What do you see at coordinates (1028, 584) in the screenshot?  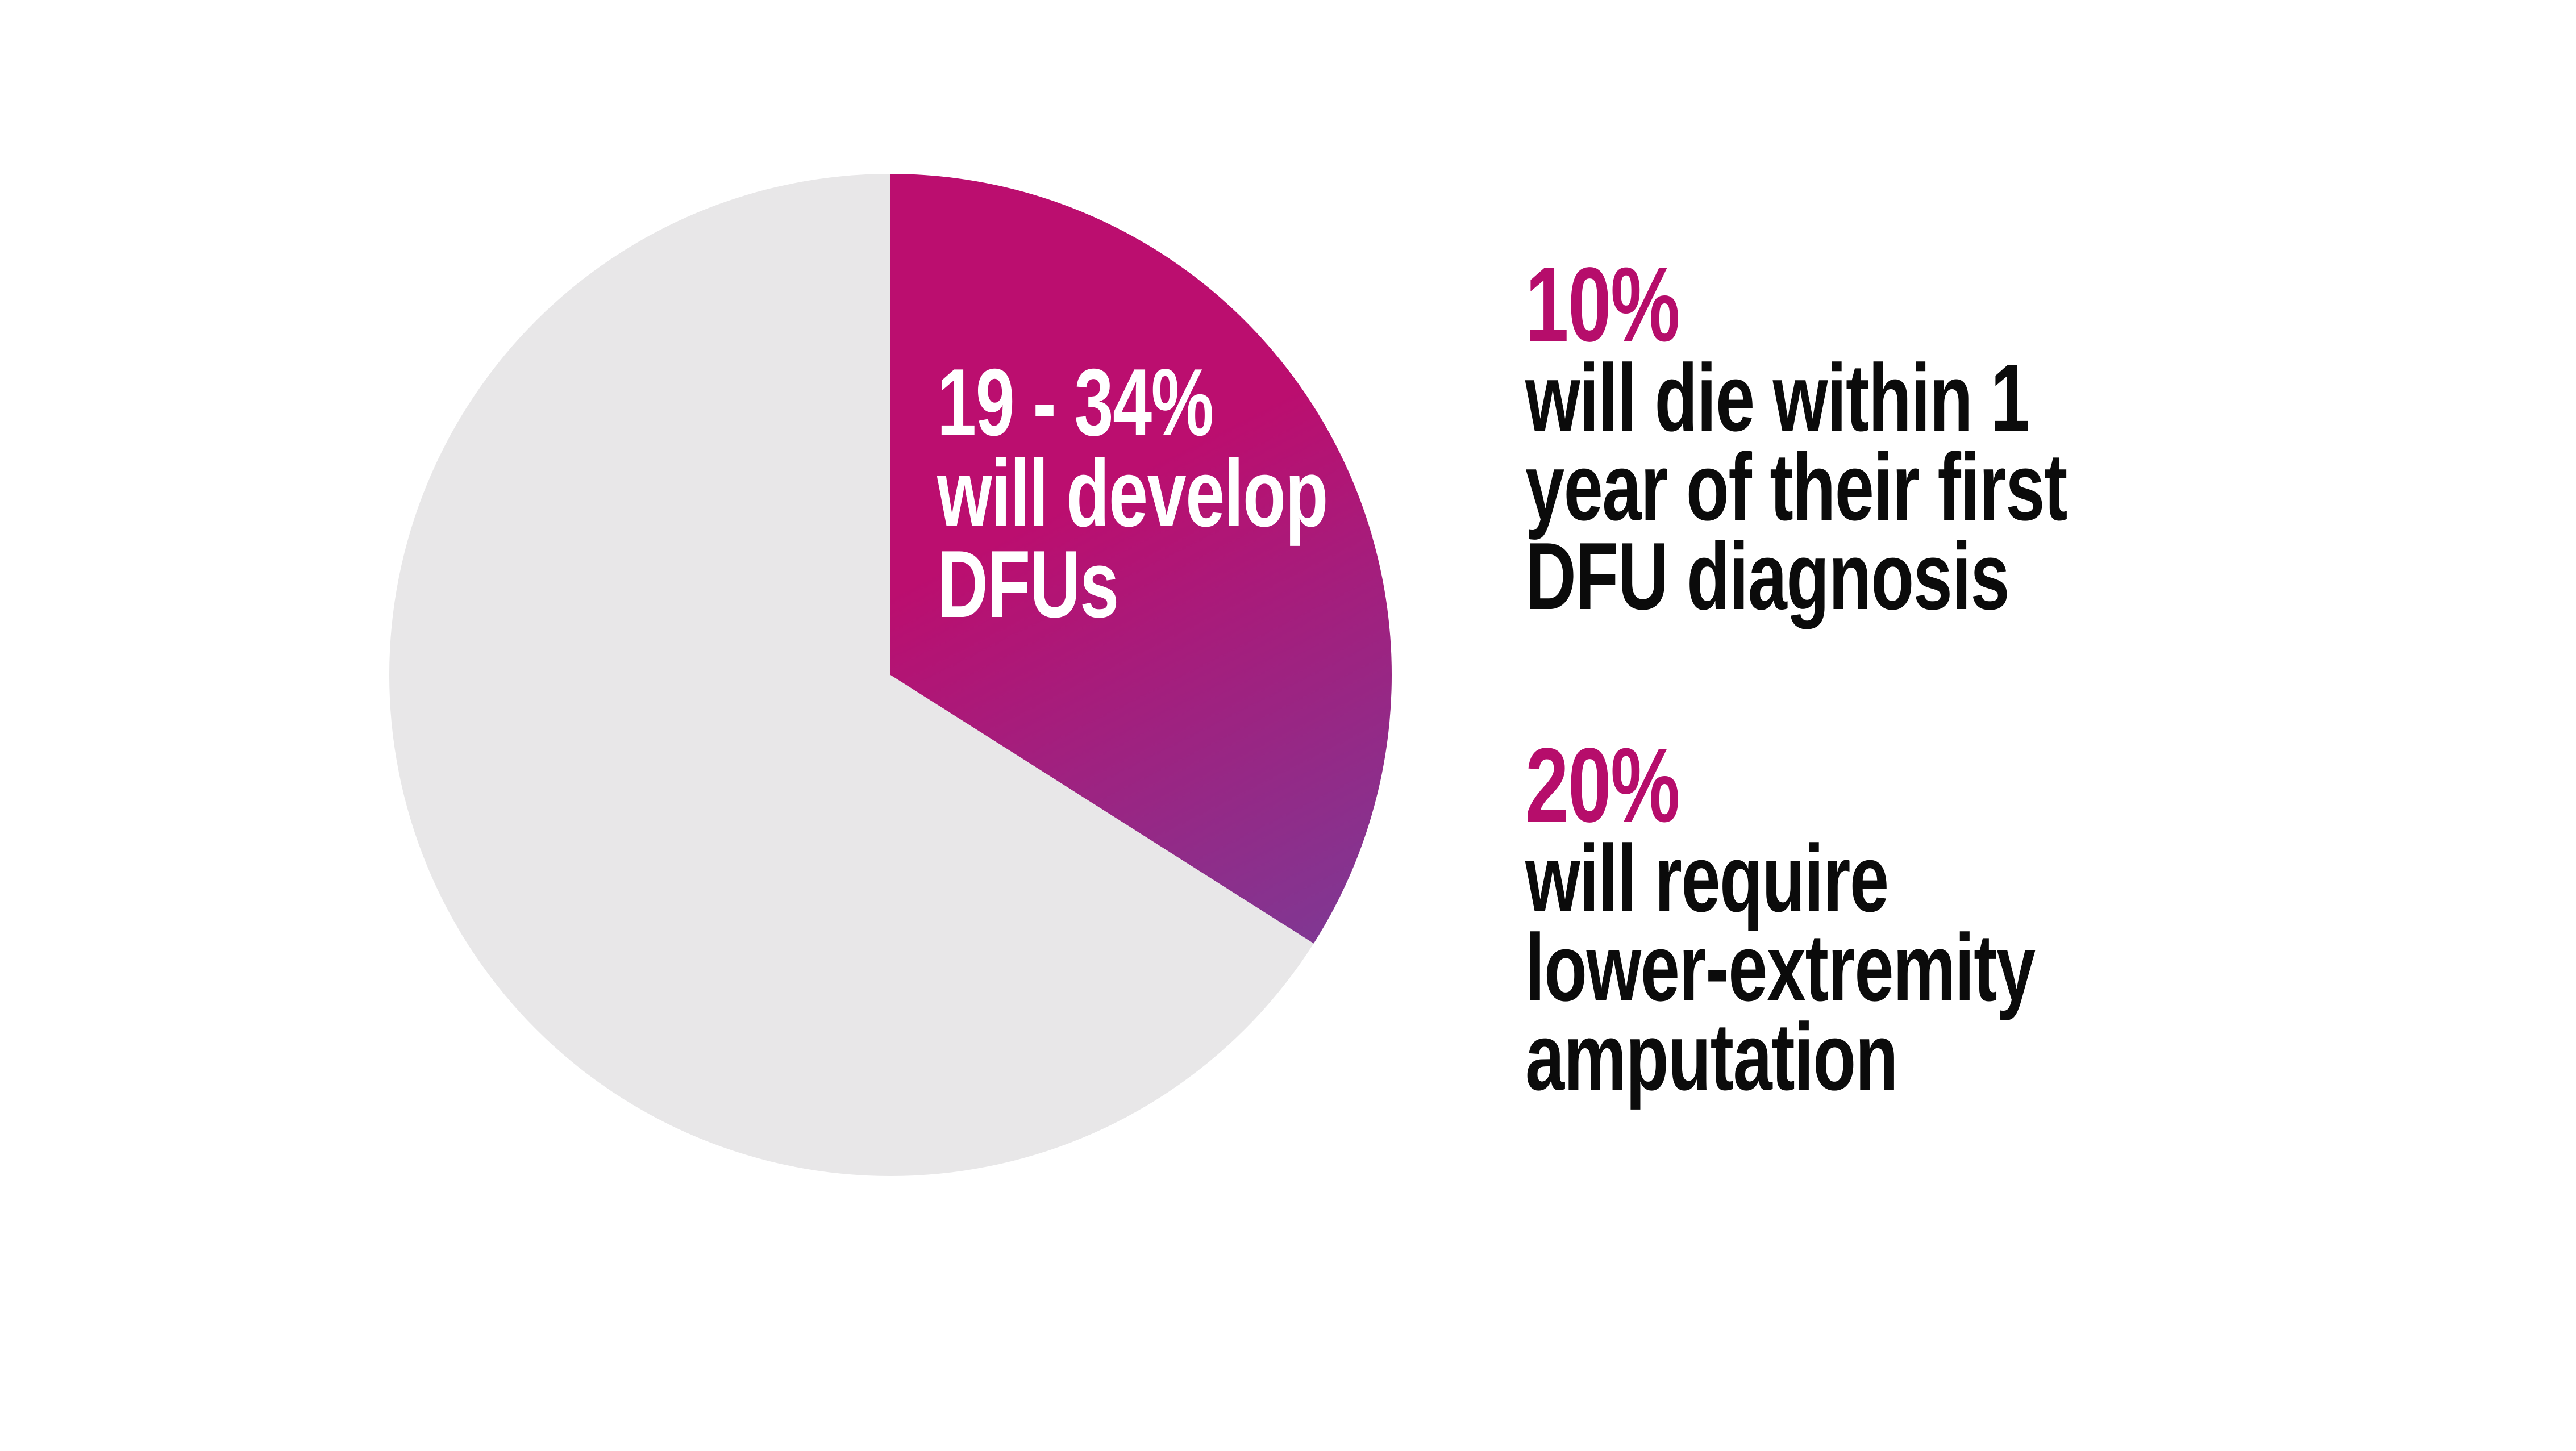 I see `pie-slice-label-line3: DFUs` at bounding box center [1028, 584].